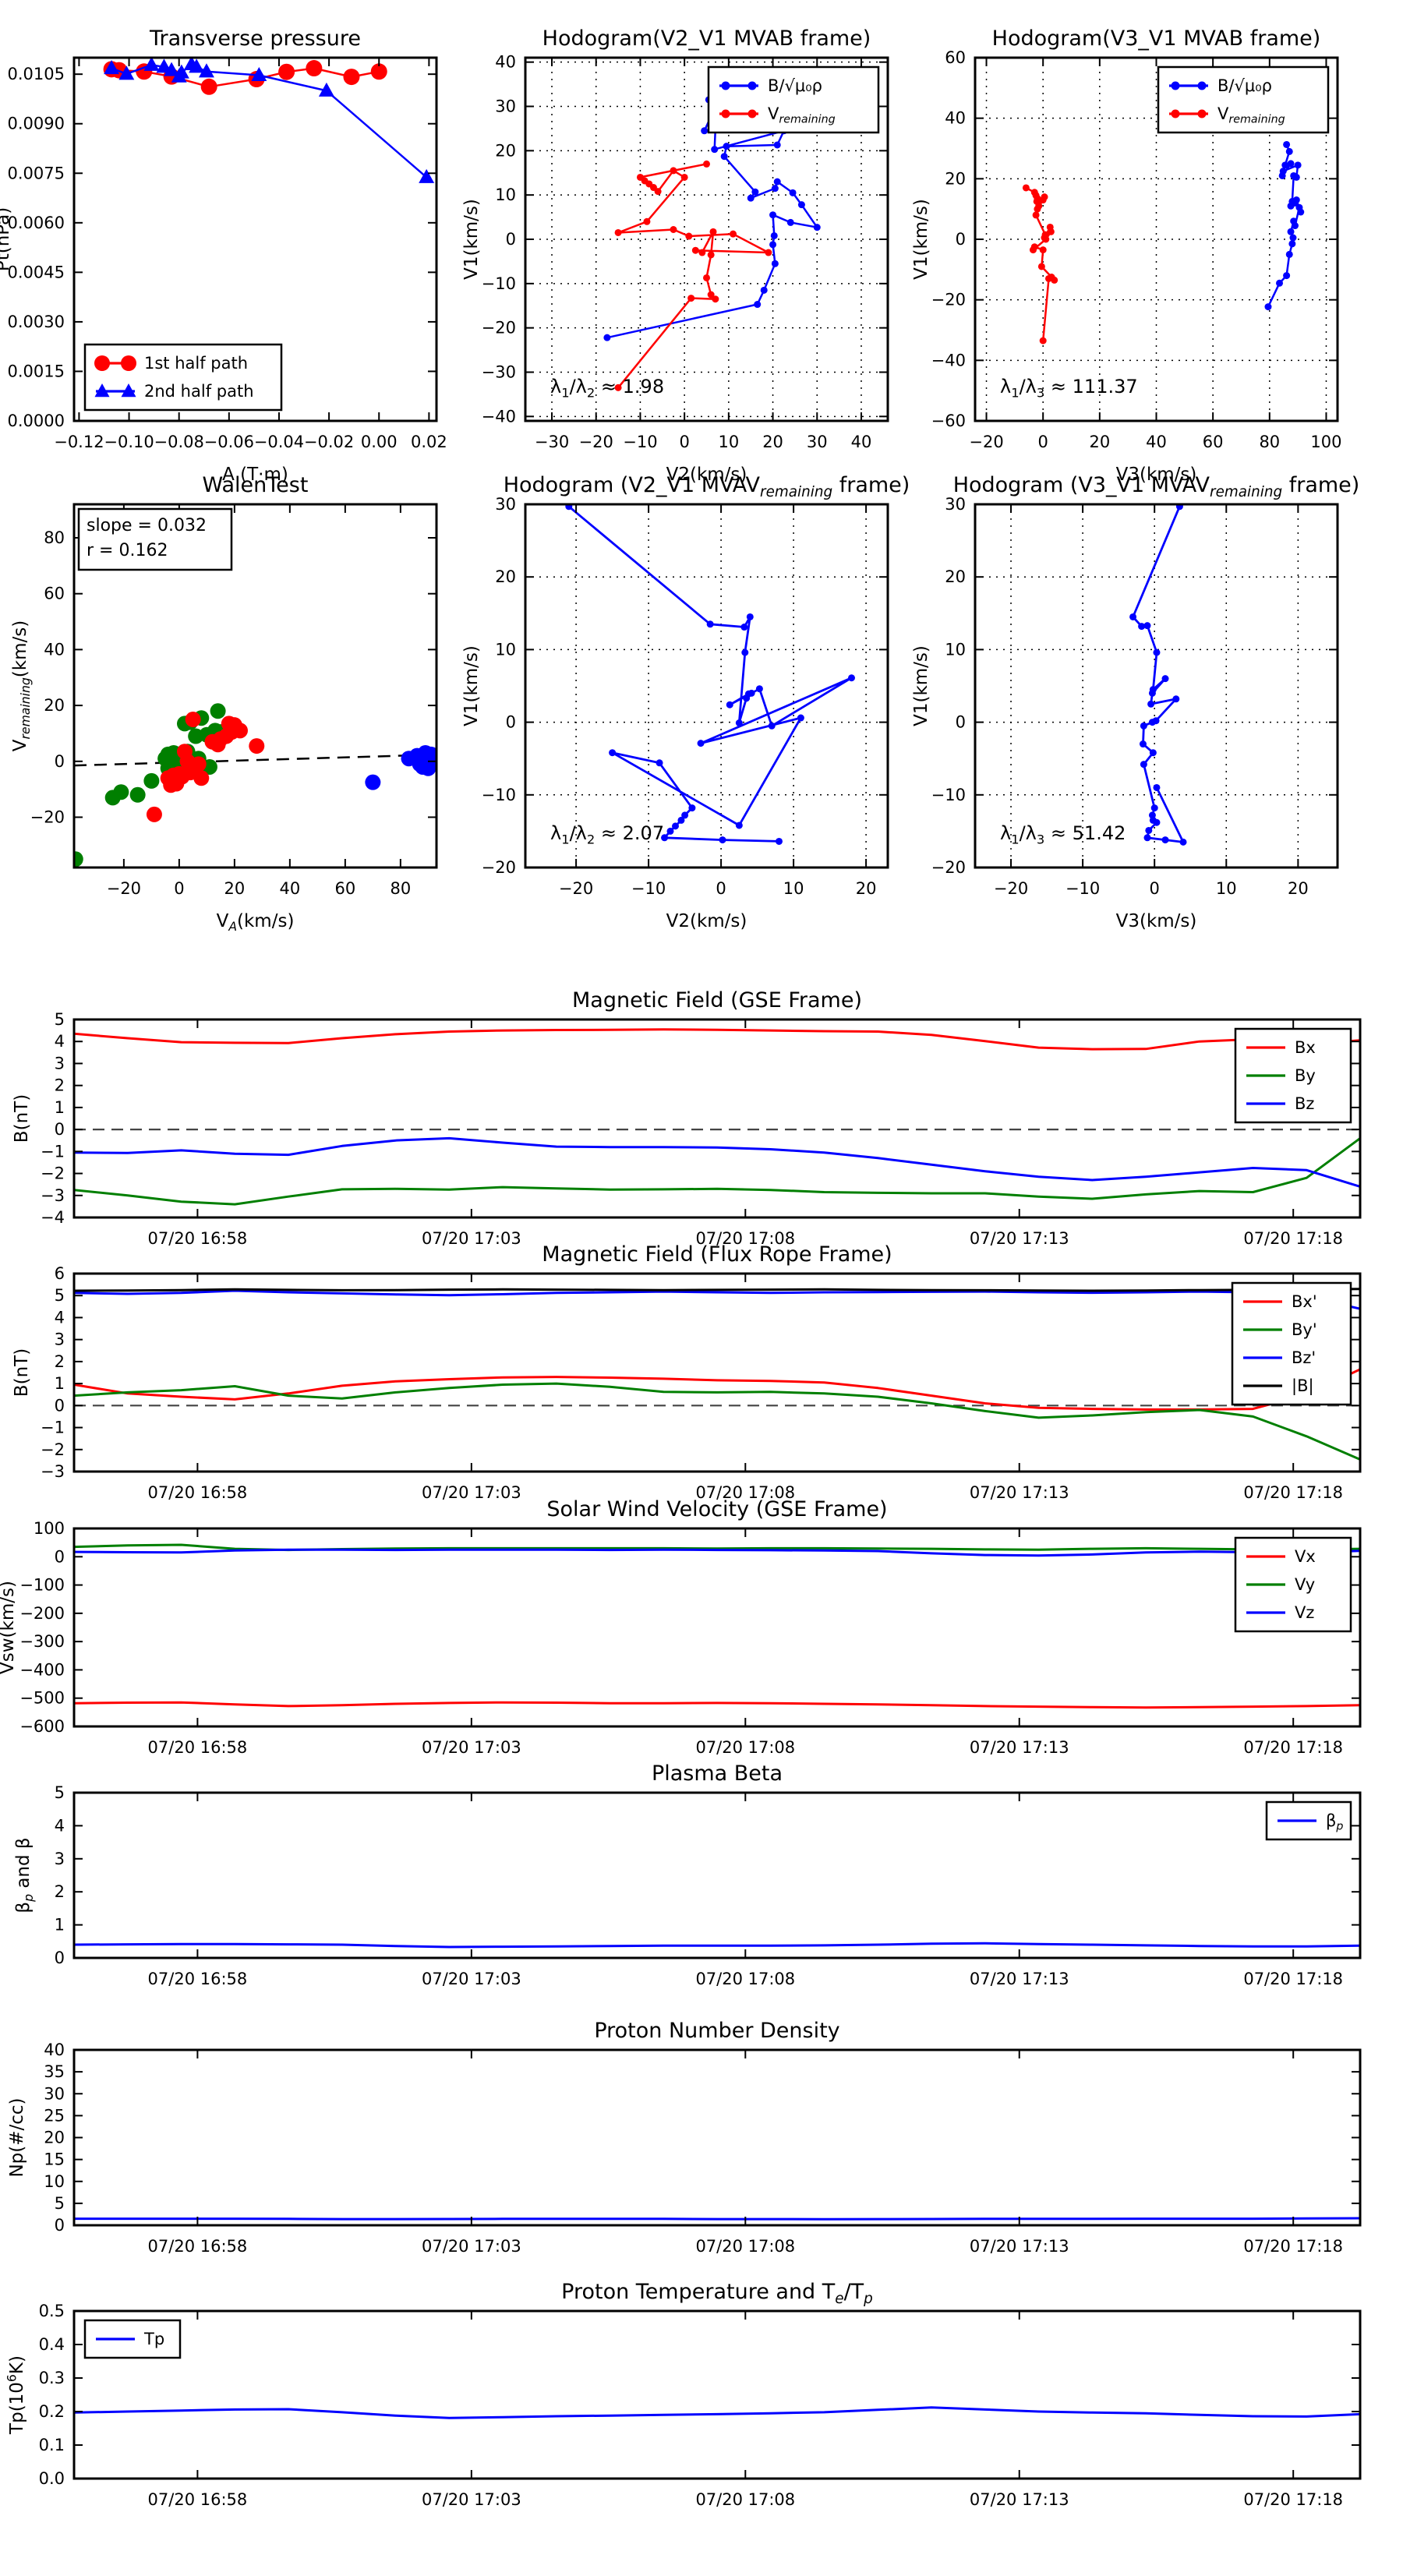  What do you see at coordinates (256, 922) in the screenshot?
I see `x-axis-label: VA(km/s)` at bounding box center [256, 922].